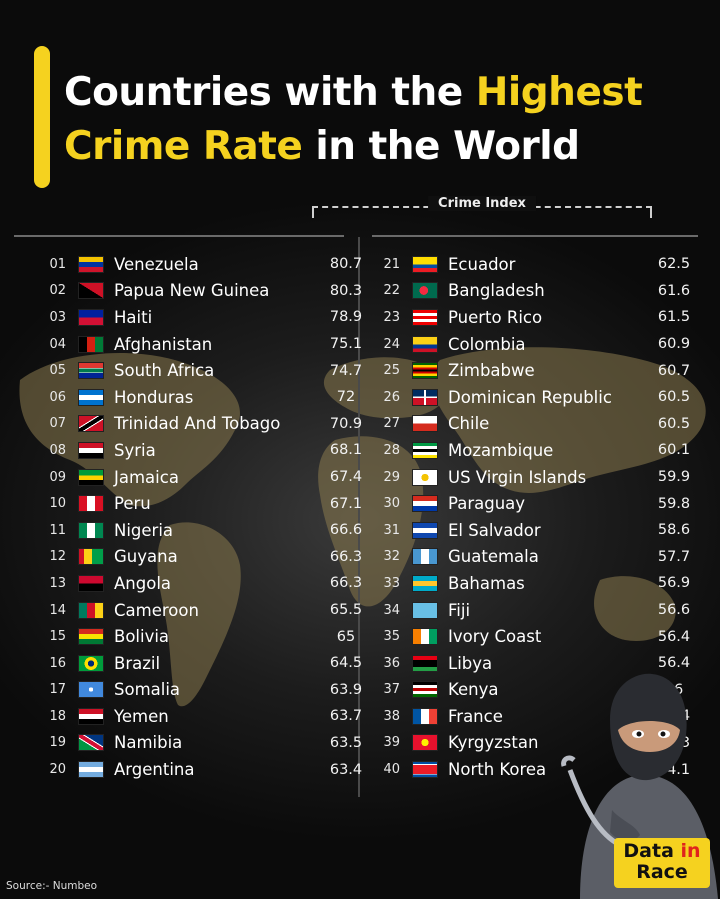 The image size is (720, 899). What do you see at coordinates (57, 690) in the screenshot?
I see `rank-number: 17` at bounding box center [57, 690].